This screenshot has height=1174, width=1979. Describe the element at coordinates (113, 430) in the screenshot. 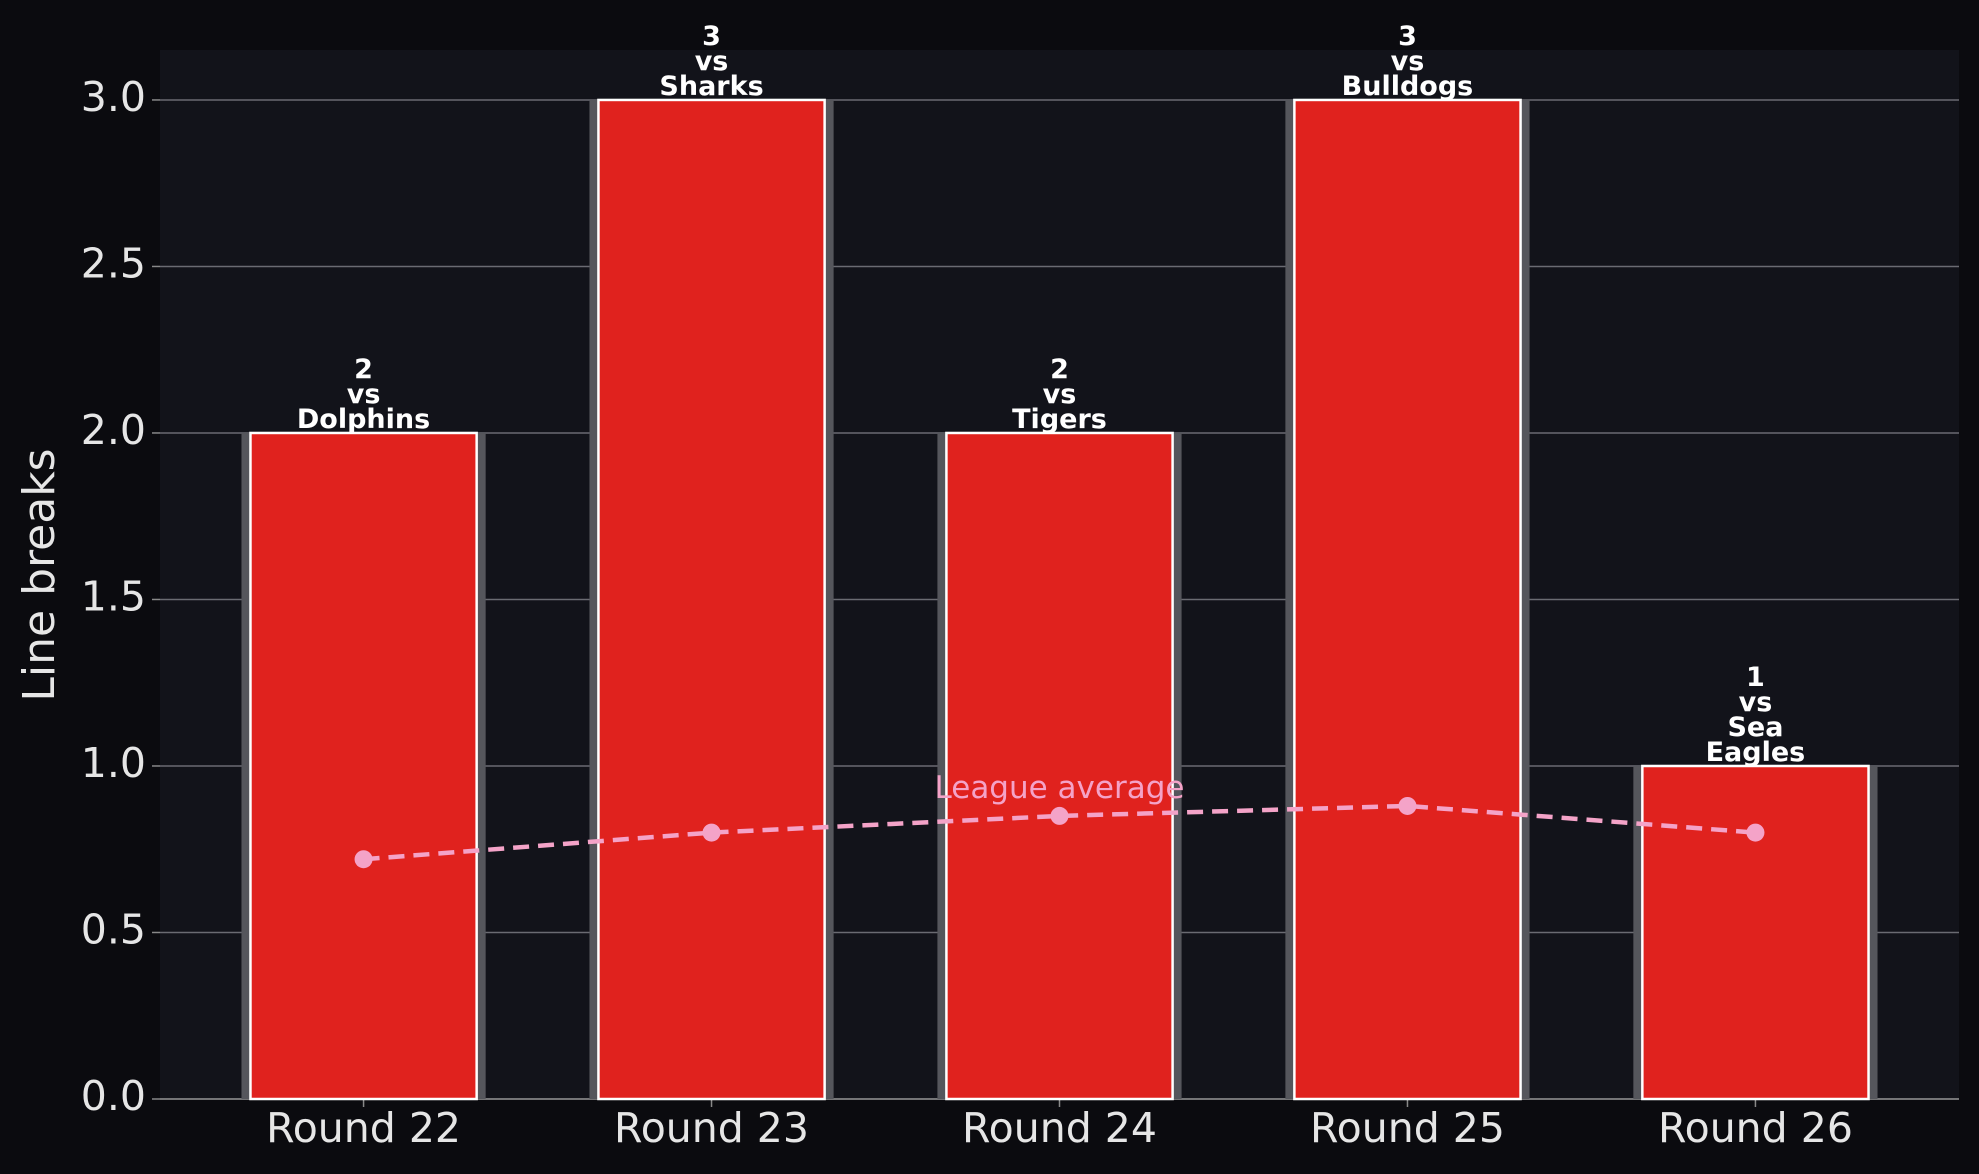

I see `y-tick-label: 2.0` at that location.